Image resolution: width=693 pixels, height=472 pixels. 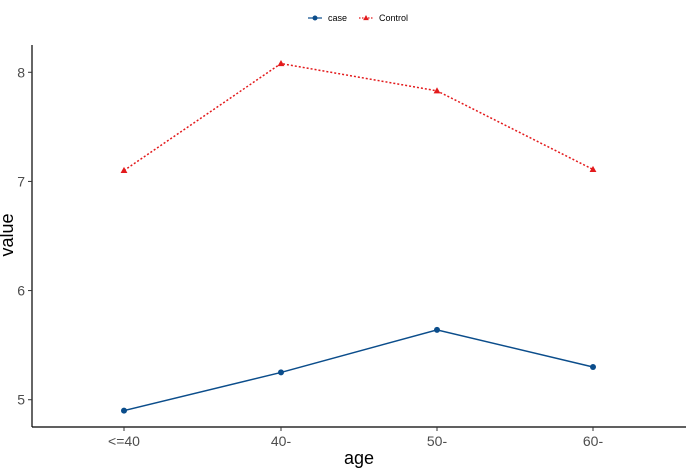 I want to click on legend-label-case: case, so click(x=337, y=18).